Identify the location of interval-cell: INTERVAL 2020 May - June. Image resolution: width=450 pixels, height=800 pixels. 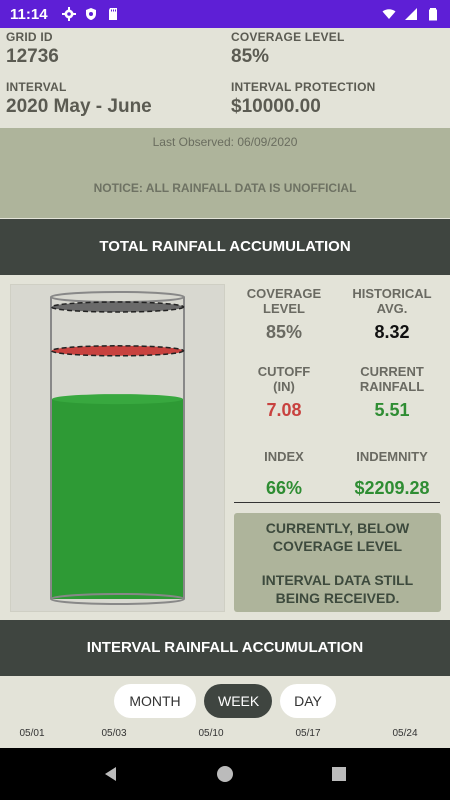
(112, 103).